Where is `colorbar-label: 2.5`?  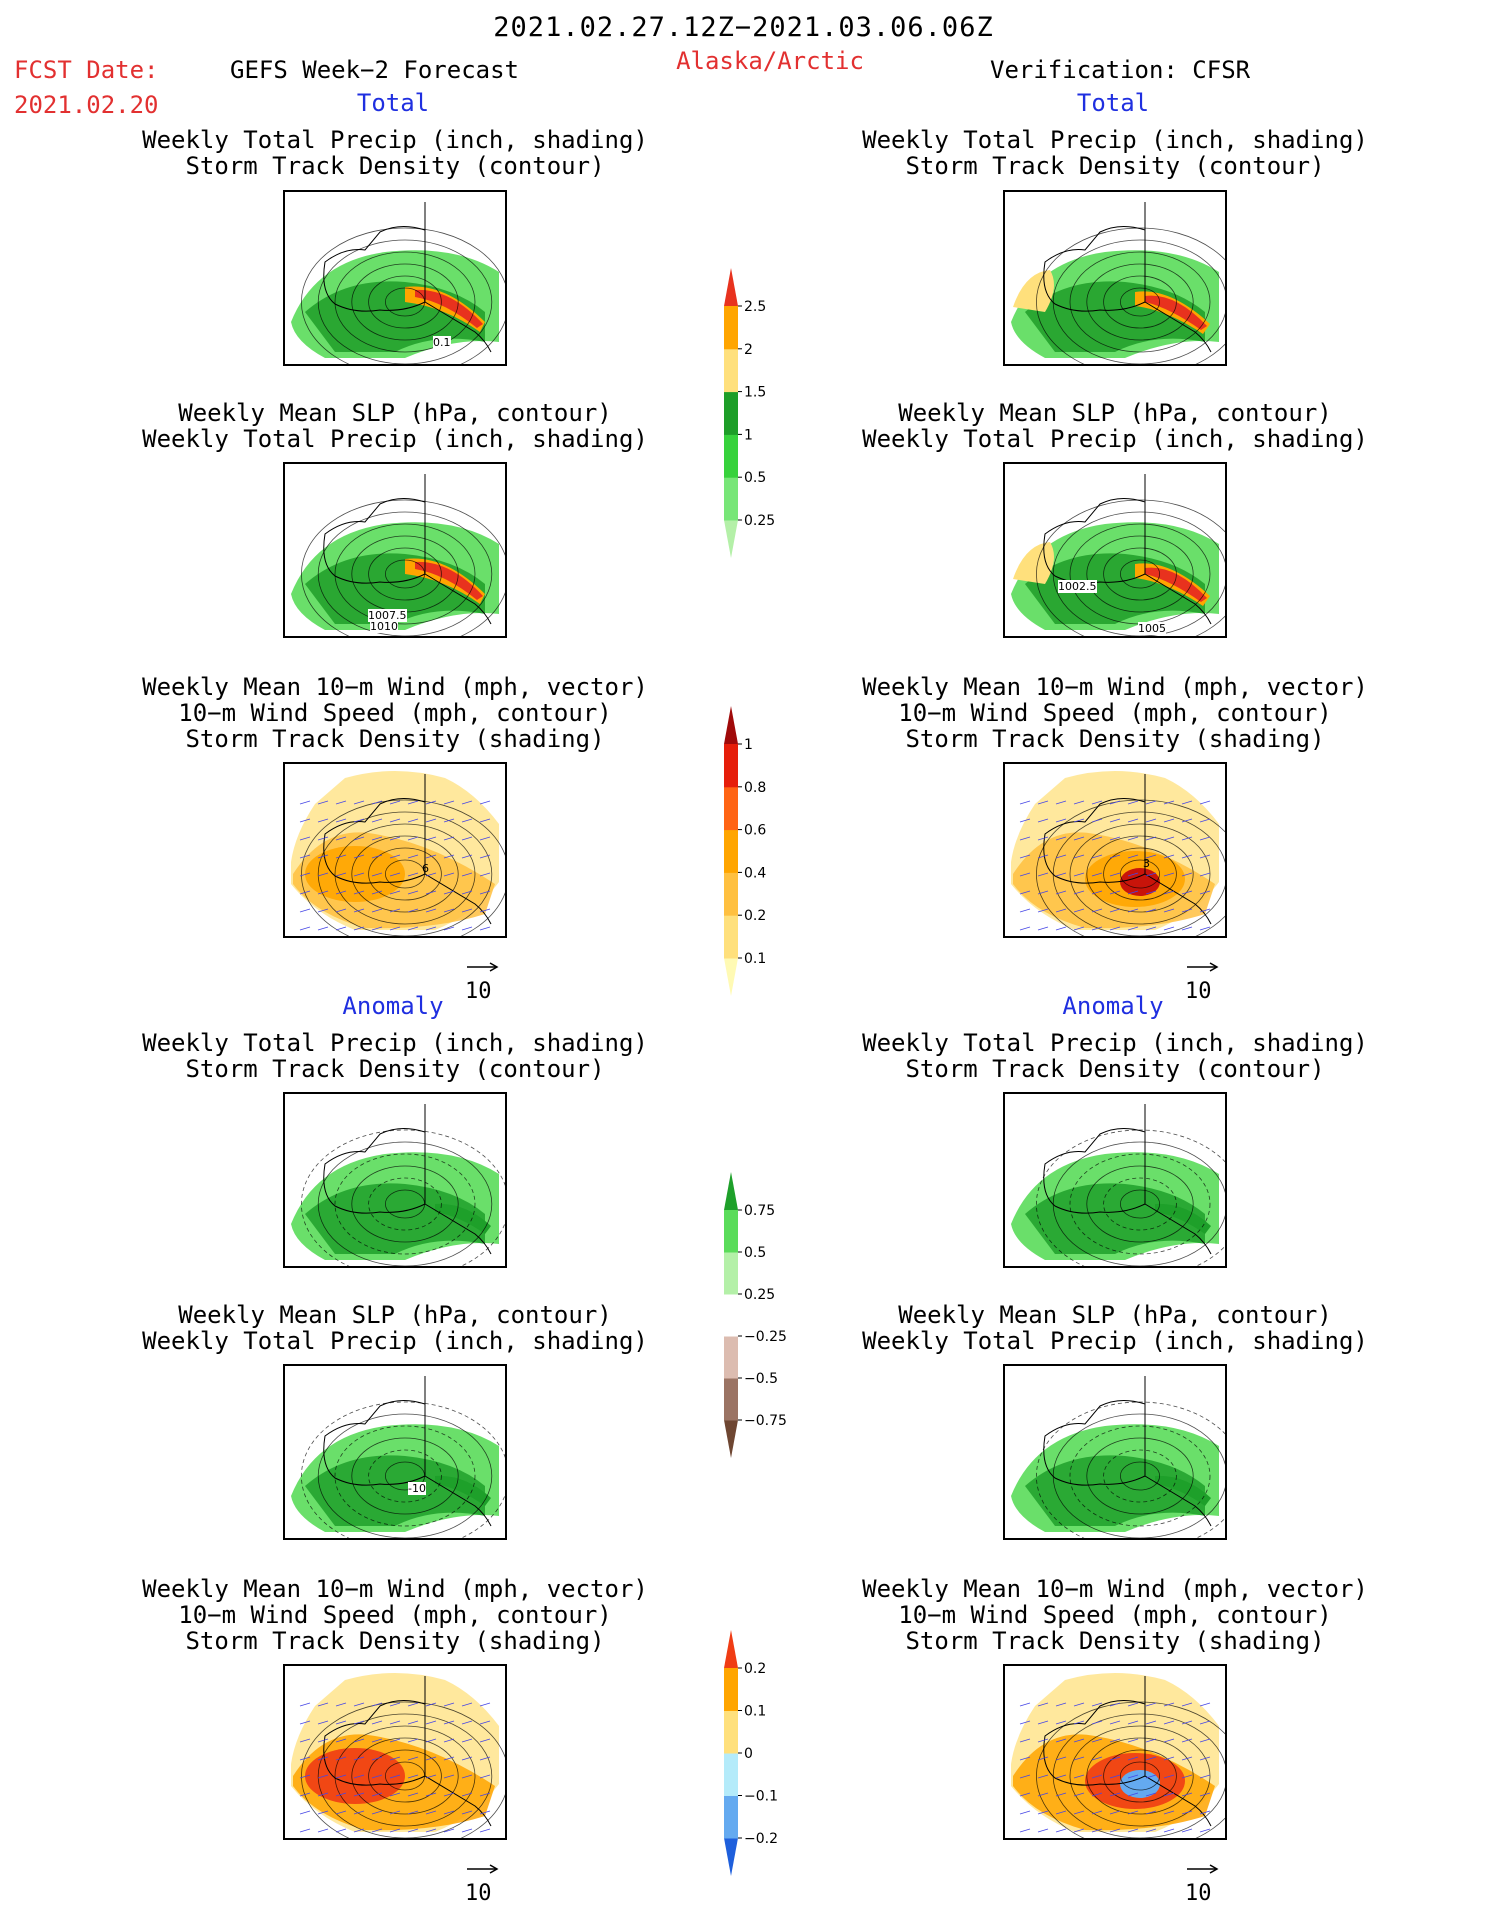 colorbar-label: 2.5 is located at coordinates (755, 307).